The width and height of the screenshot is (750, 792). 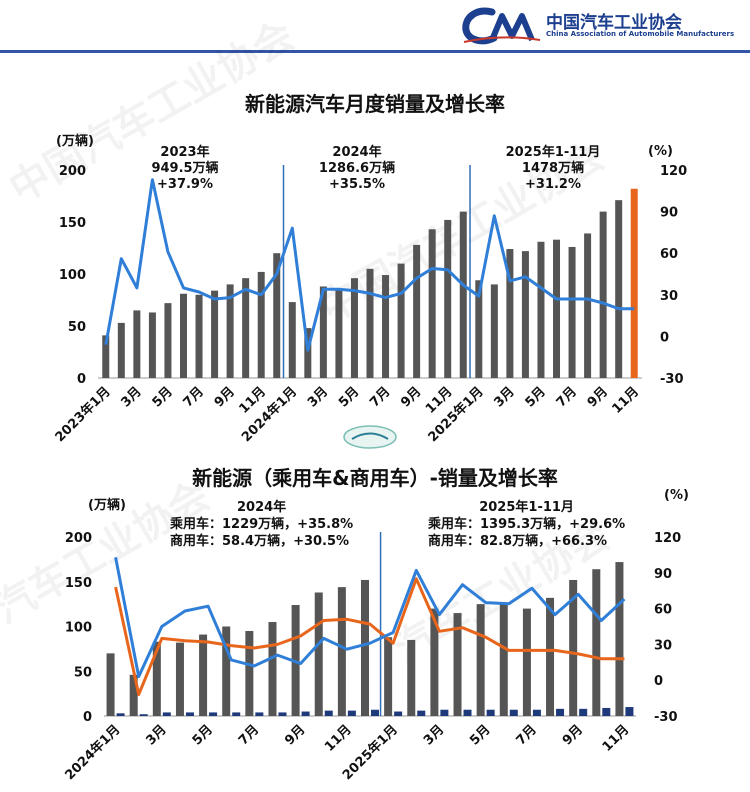 I want to click on chart1-right-unit: (%), so click(x=660, y=151).